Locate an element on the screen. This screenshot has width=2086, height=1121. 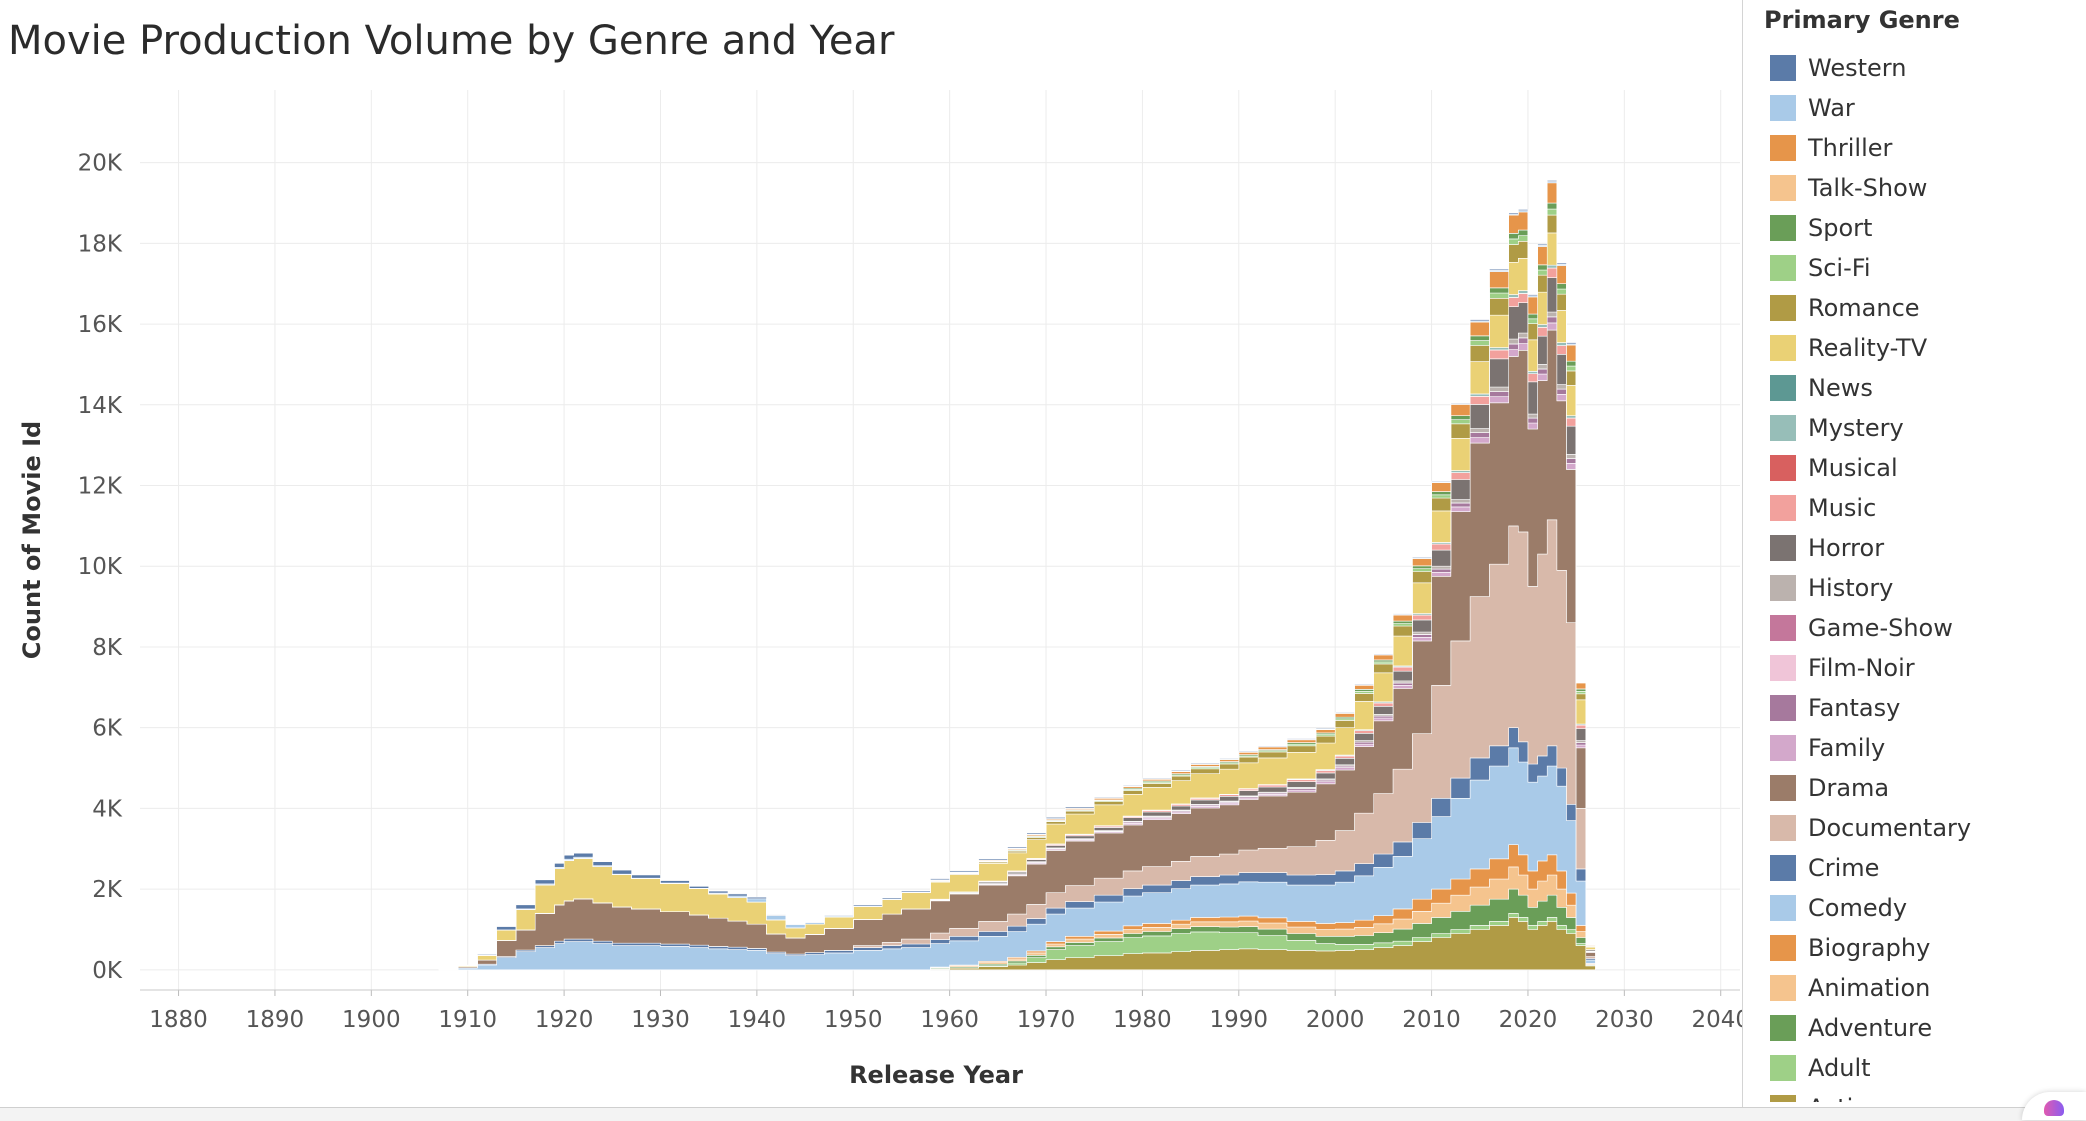
legend-label: Adventure is located at coordinates (1870, 1028).